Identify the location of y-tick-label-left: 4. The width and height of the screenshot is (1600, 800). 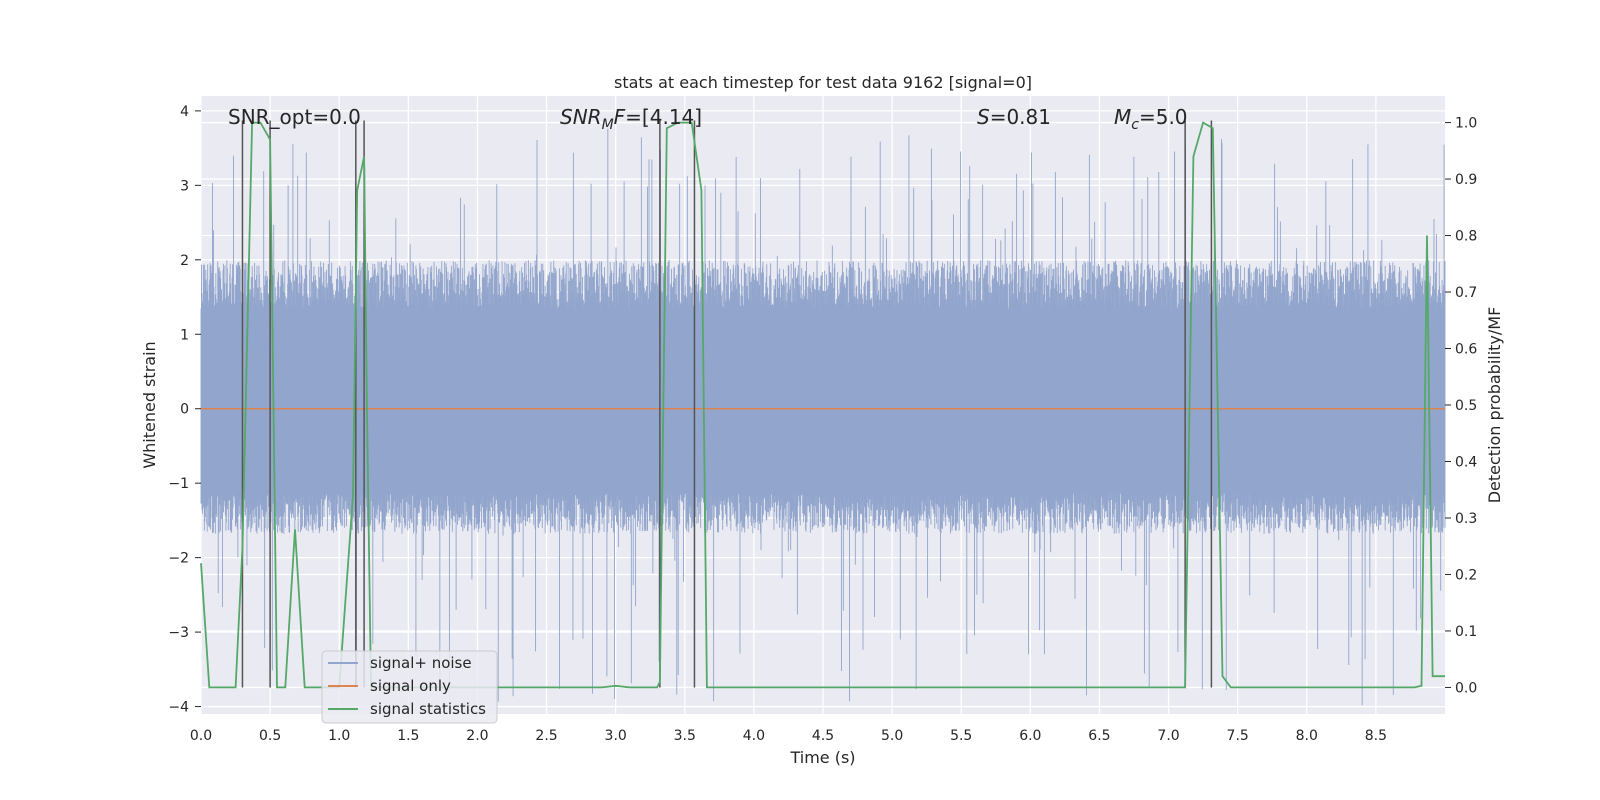
(184, 112).